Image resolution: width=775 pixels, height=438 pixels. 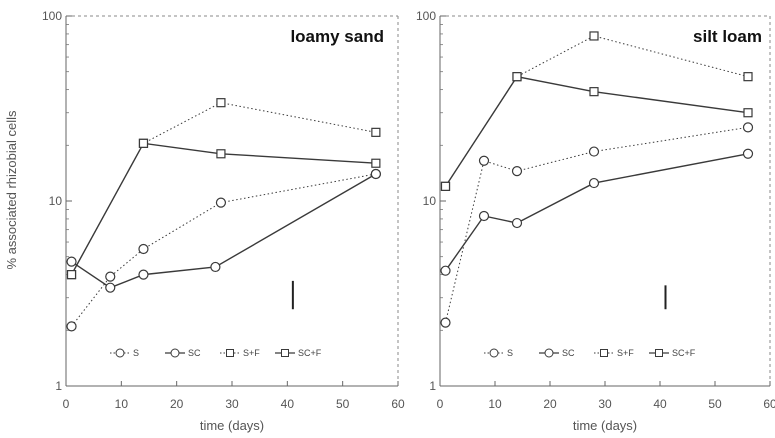 What do you see at coordinates (337, 36) in the screenshot?
I see `panel-title: loamy sand` at bounding box center [337, 36].